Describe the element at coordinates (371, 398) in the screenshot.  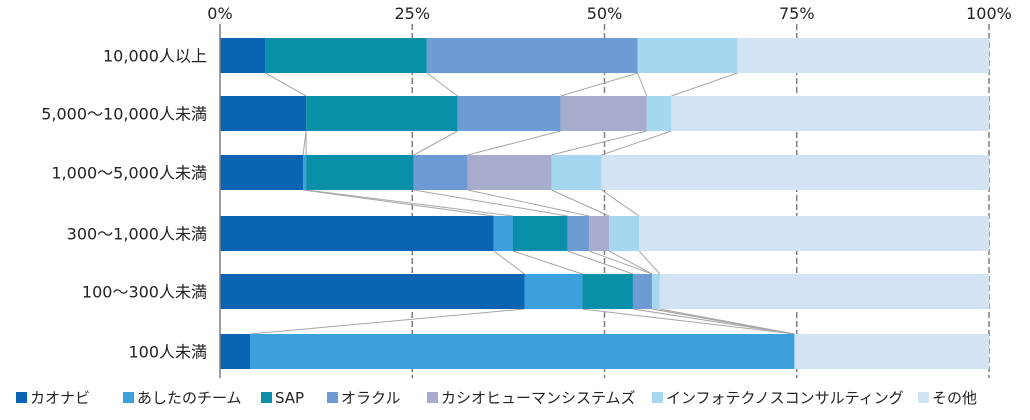
I see `legend-label: オラクル` at that location.